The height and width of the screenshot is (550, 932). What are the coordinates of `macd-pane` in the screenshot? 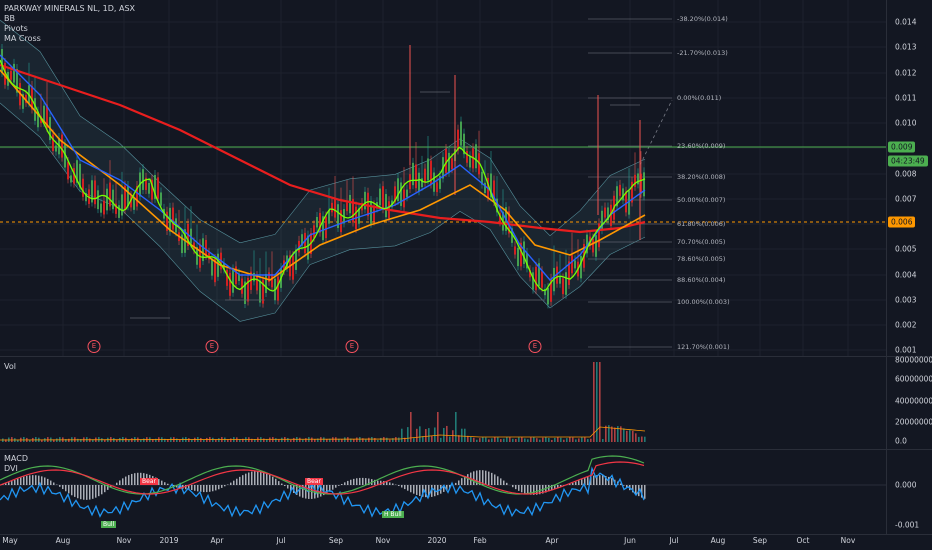 It's located at (443, 492).